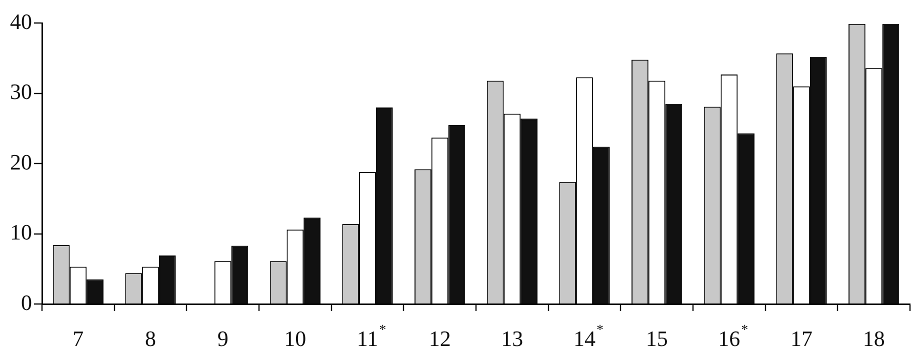 The image size is (922, 363). What do you see at coordinates (26, 302) in the screenshot?
I see `y-tick-label: 0` at bounding box center [26, 302].